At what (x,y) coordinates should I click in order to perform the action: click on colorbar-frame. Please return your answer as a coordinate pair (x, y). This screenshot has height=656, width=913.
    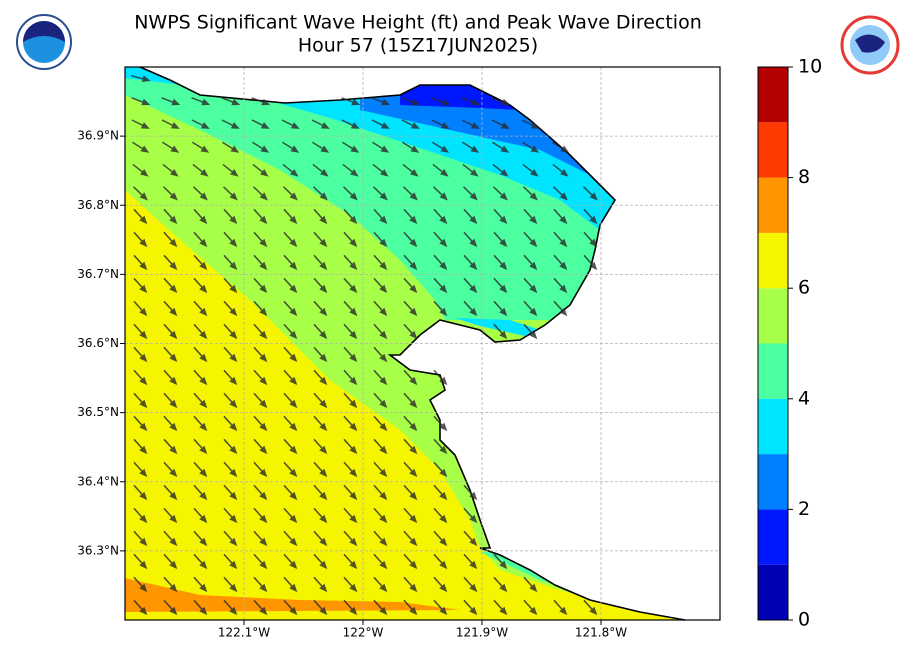
    Looking at the image, I should click on (773, 343).